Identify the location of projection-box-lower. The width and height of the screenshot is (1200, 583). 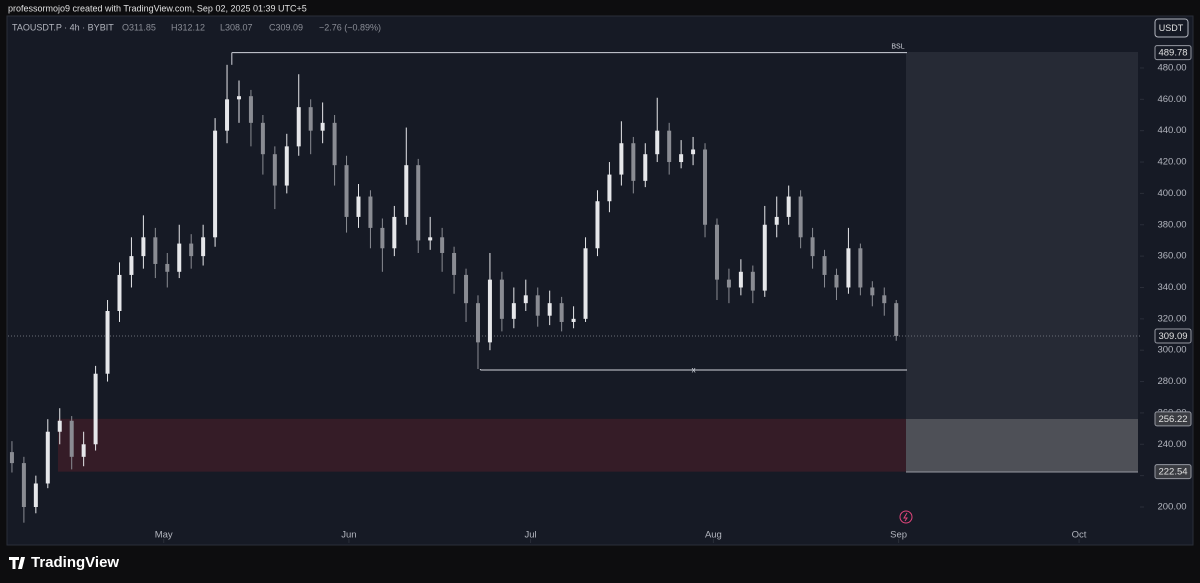
(1022, 445).